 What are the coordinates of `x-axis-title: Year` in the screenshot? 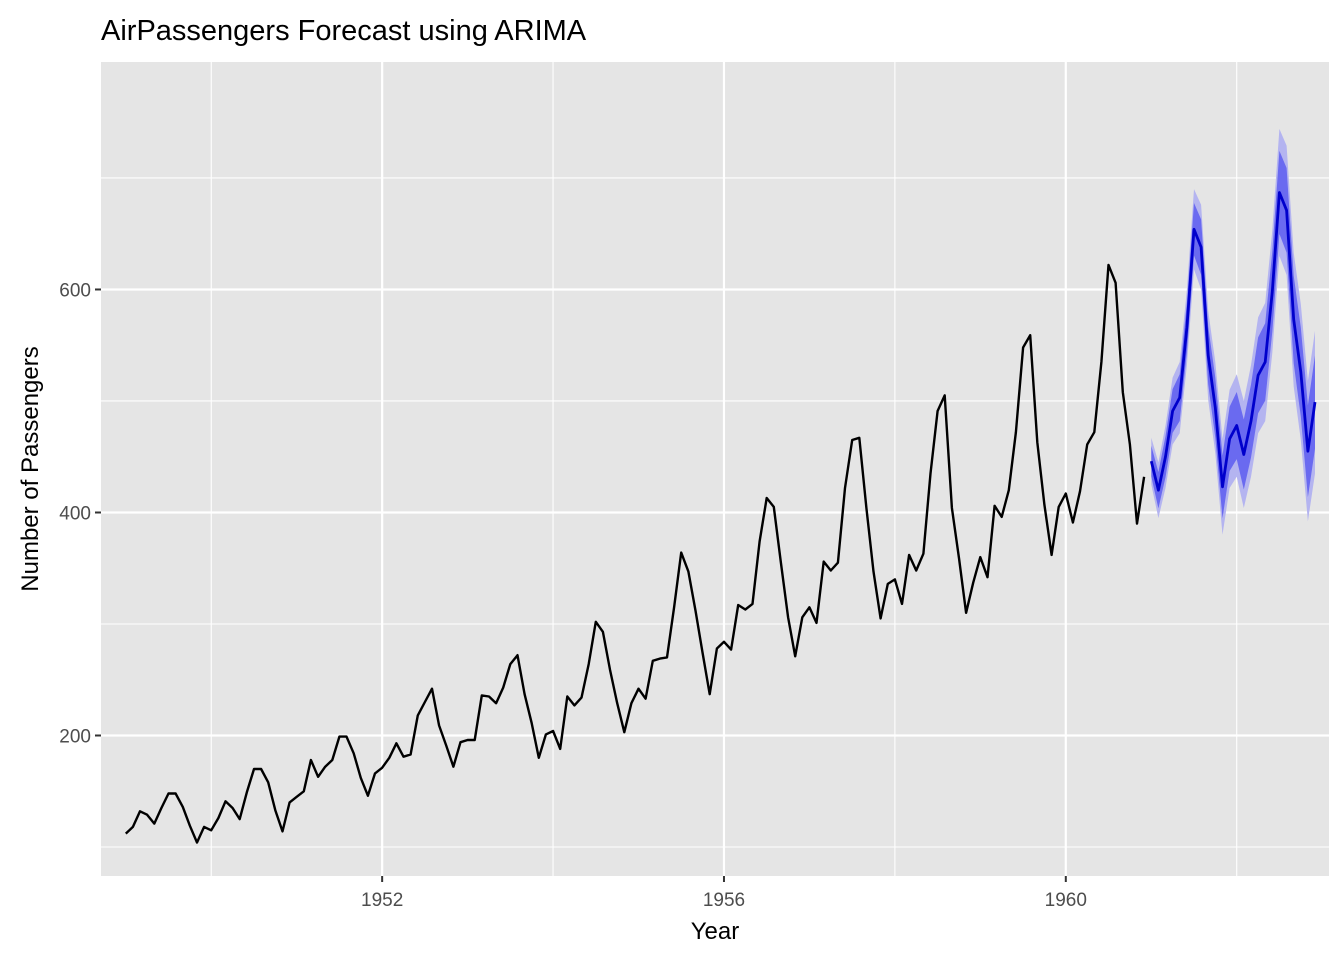 It's located at (715, 931).